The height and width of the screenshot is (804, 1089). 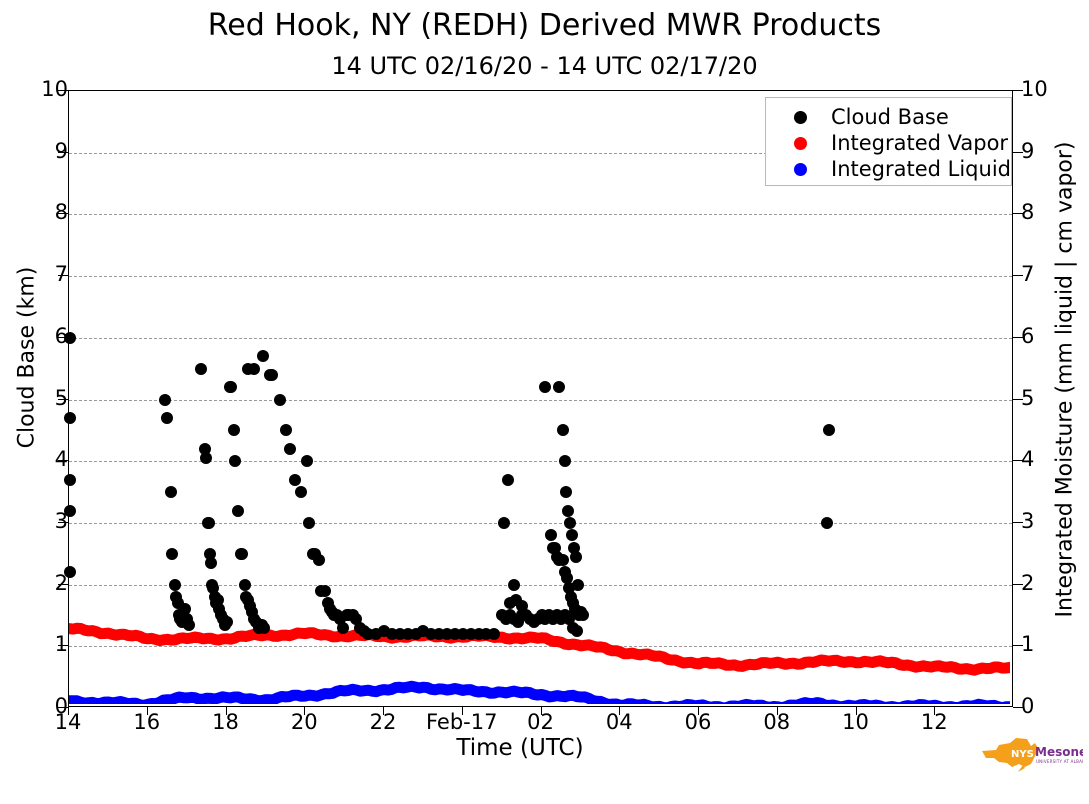 I want to click on x-tick-label: 10, so click(x=855, y=722).